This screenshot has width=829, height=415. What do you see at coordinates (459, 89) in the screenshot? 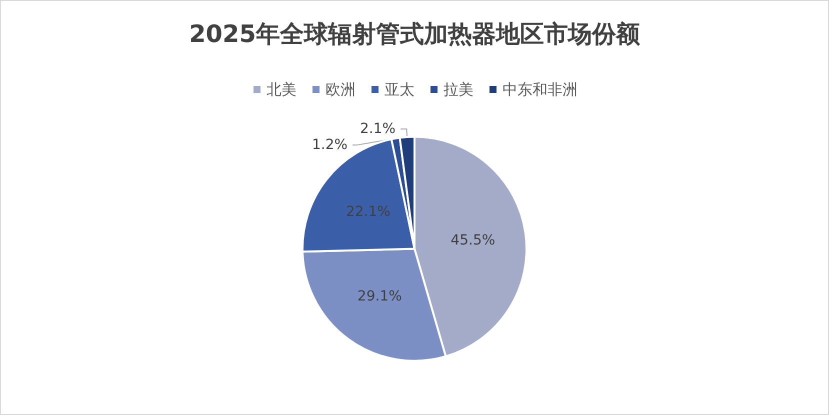
I see `legend-label: 拉美` at bounding box center [459, 89].